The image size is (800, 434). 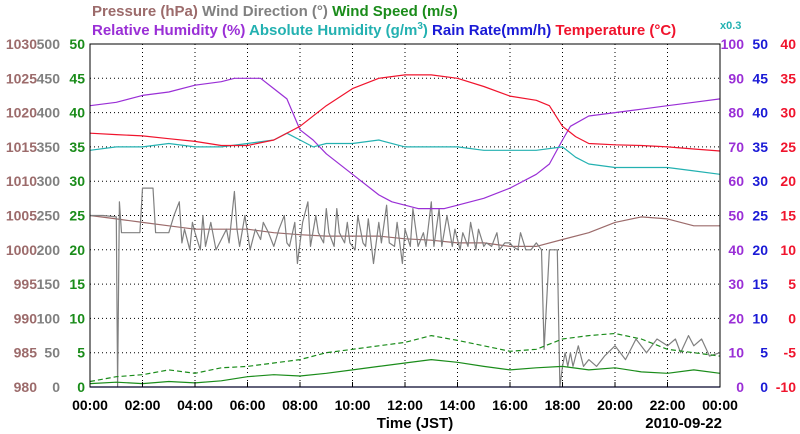 I want to click on wind-speed-tick-label: 50, so click(x=77, y=44).